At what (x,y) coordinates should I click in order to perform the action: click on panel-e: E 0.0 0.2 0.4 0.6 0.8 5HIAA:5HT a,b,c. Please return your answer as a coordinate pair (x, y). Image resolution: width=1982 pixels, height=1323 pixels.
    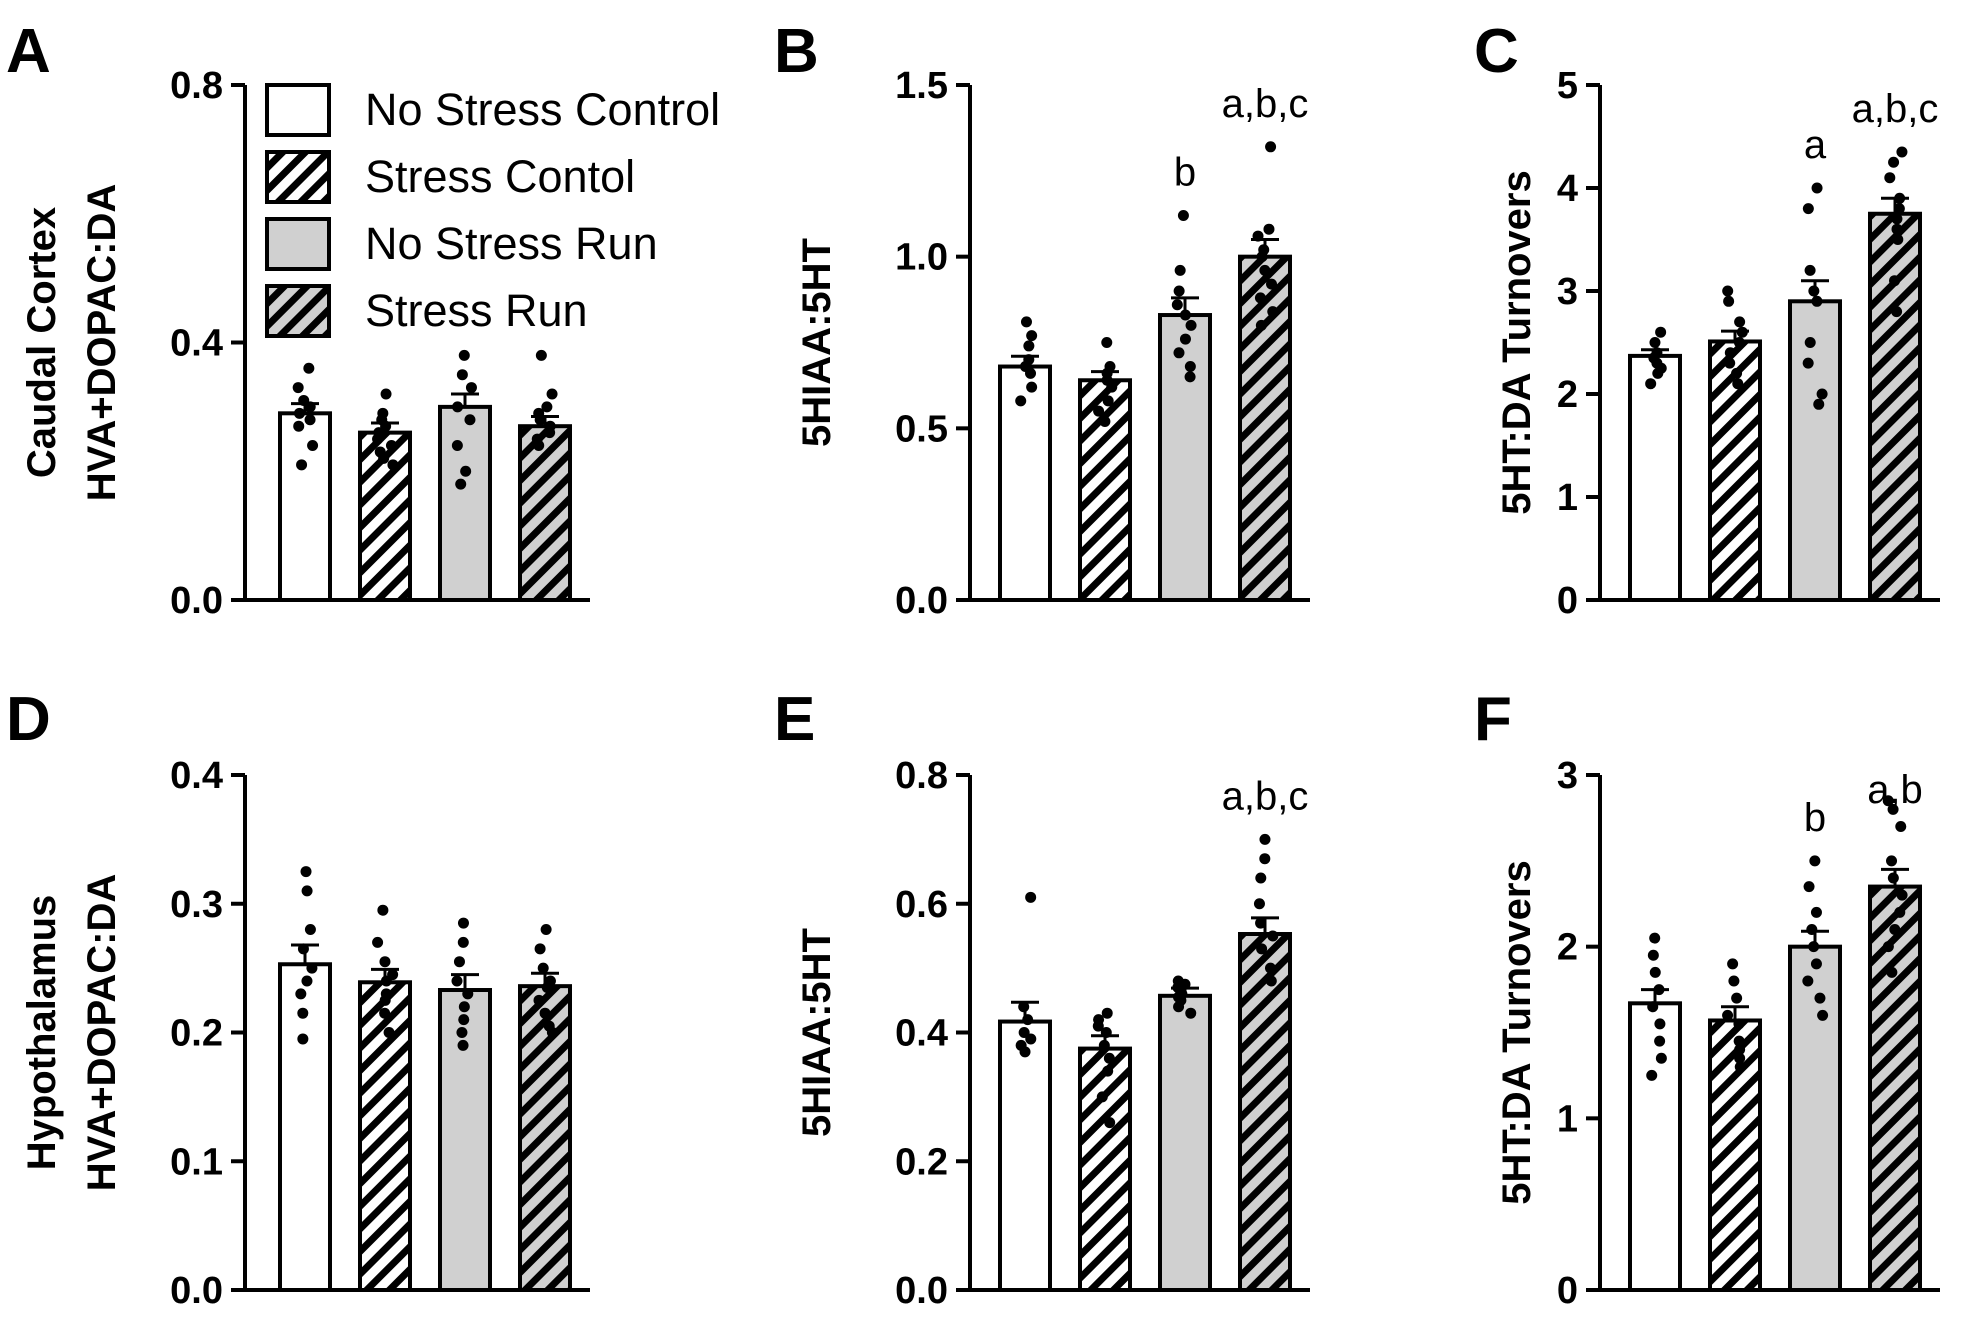
    Looking at the image, I should click on (1042, 998).